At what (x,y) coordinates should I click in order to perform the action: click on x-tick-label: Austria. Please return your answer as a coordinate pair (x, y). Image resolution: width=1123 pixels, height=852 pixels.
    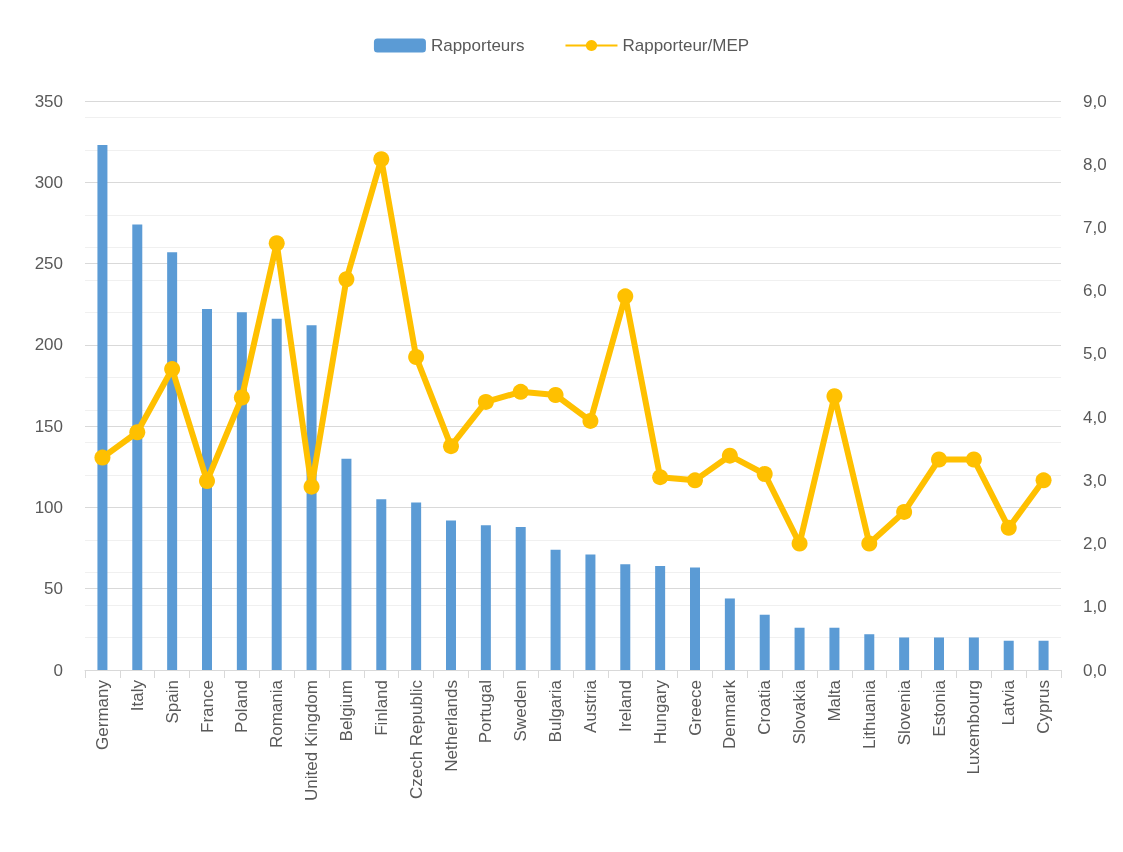
    Looking at the image, I should click on (590, 706).